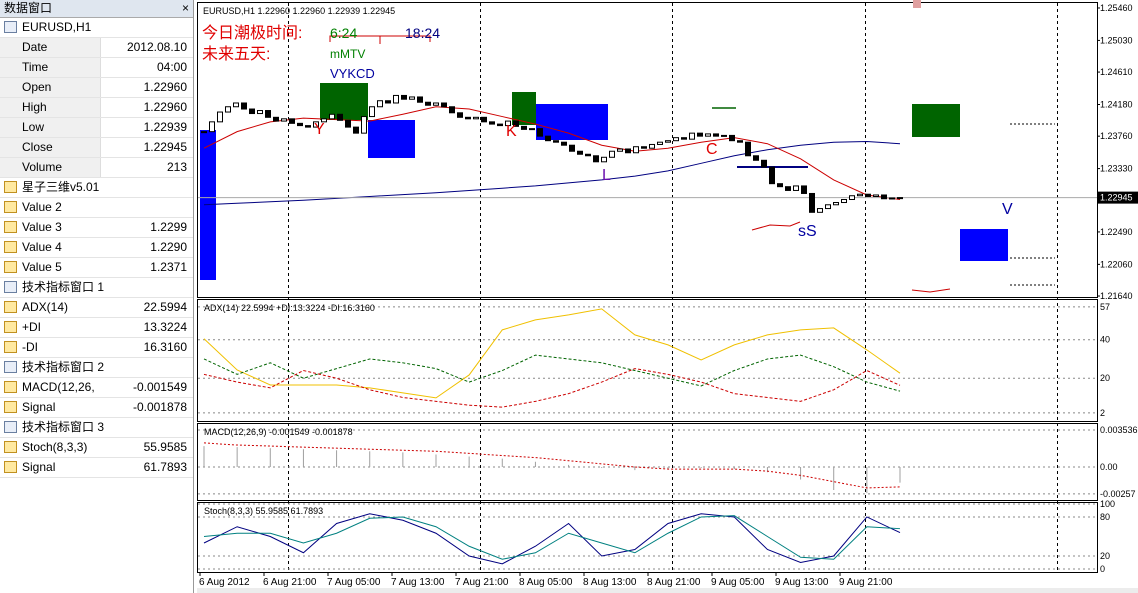 This screenshot has height=593, width=1138. What do you see at coordinates (55, 447) in the screenshot?
I see `row-label: Stoch(8,3,3)` at bounding box center [55, 447].